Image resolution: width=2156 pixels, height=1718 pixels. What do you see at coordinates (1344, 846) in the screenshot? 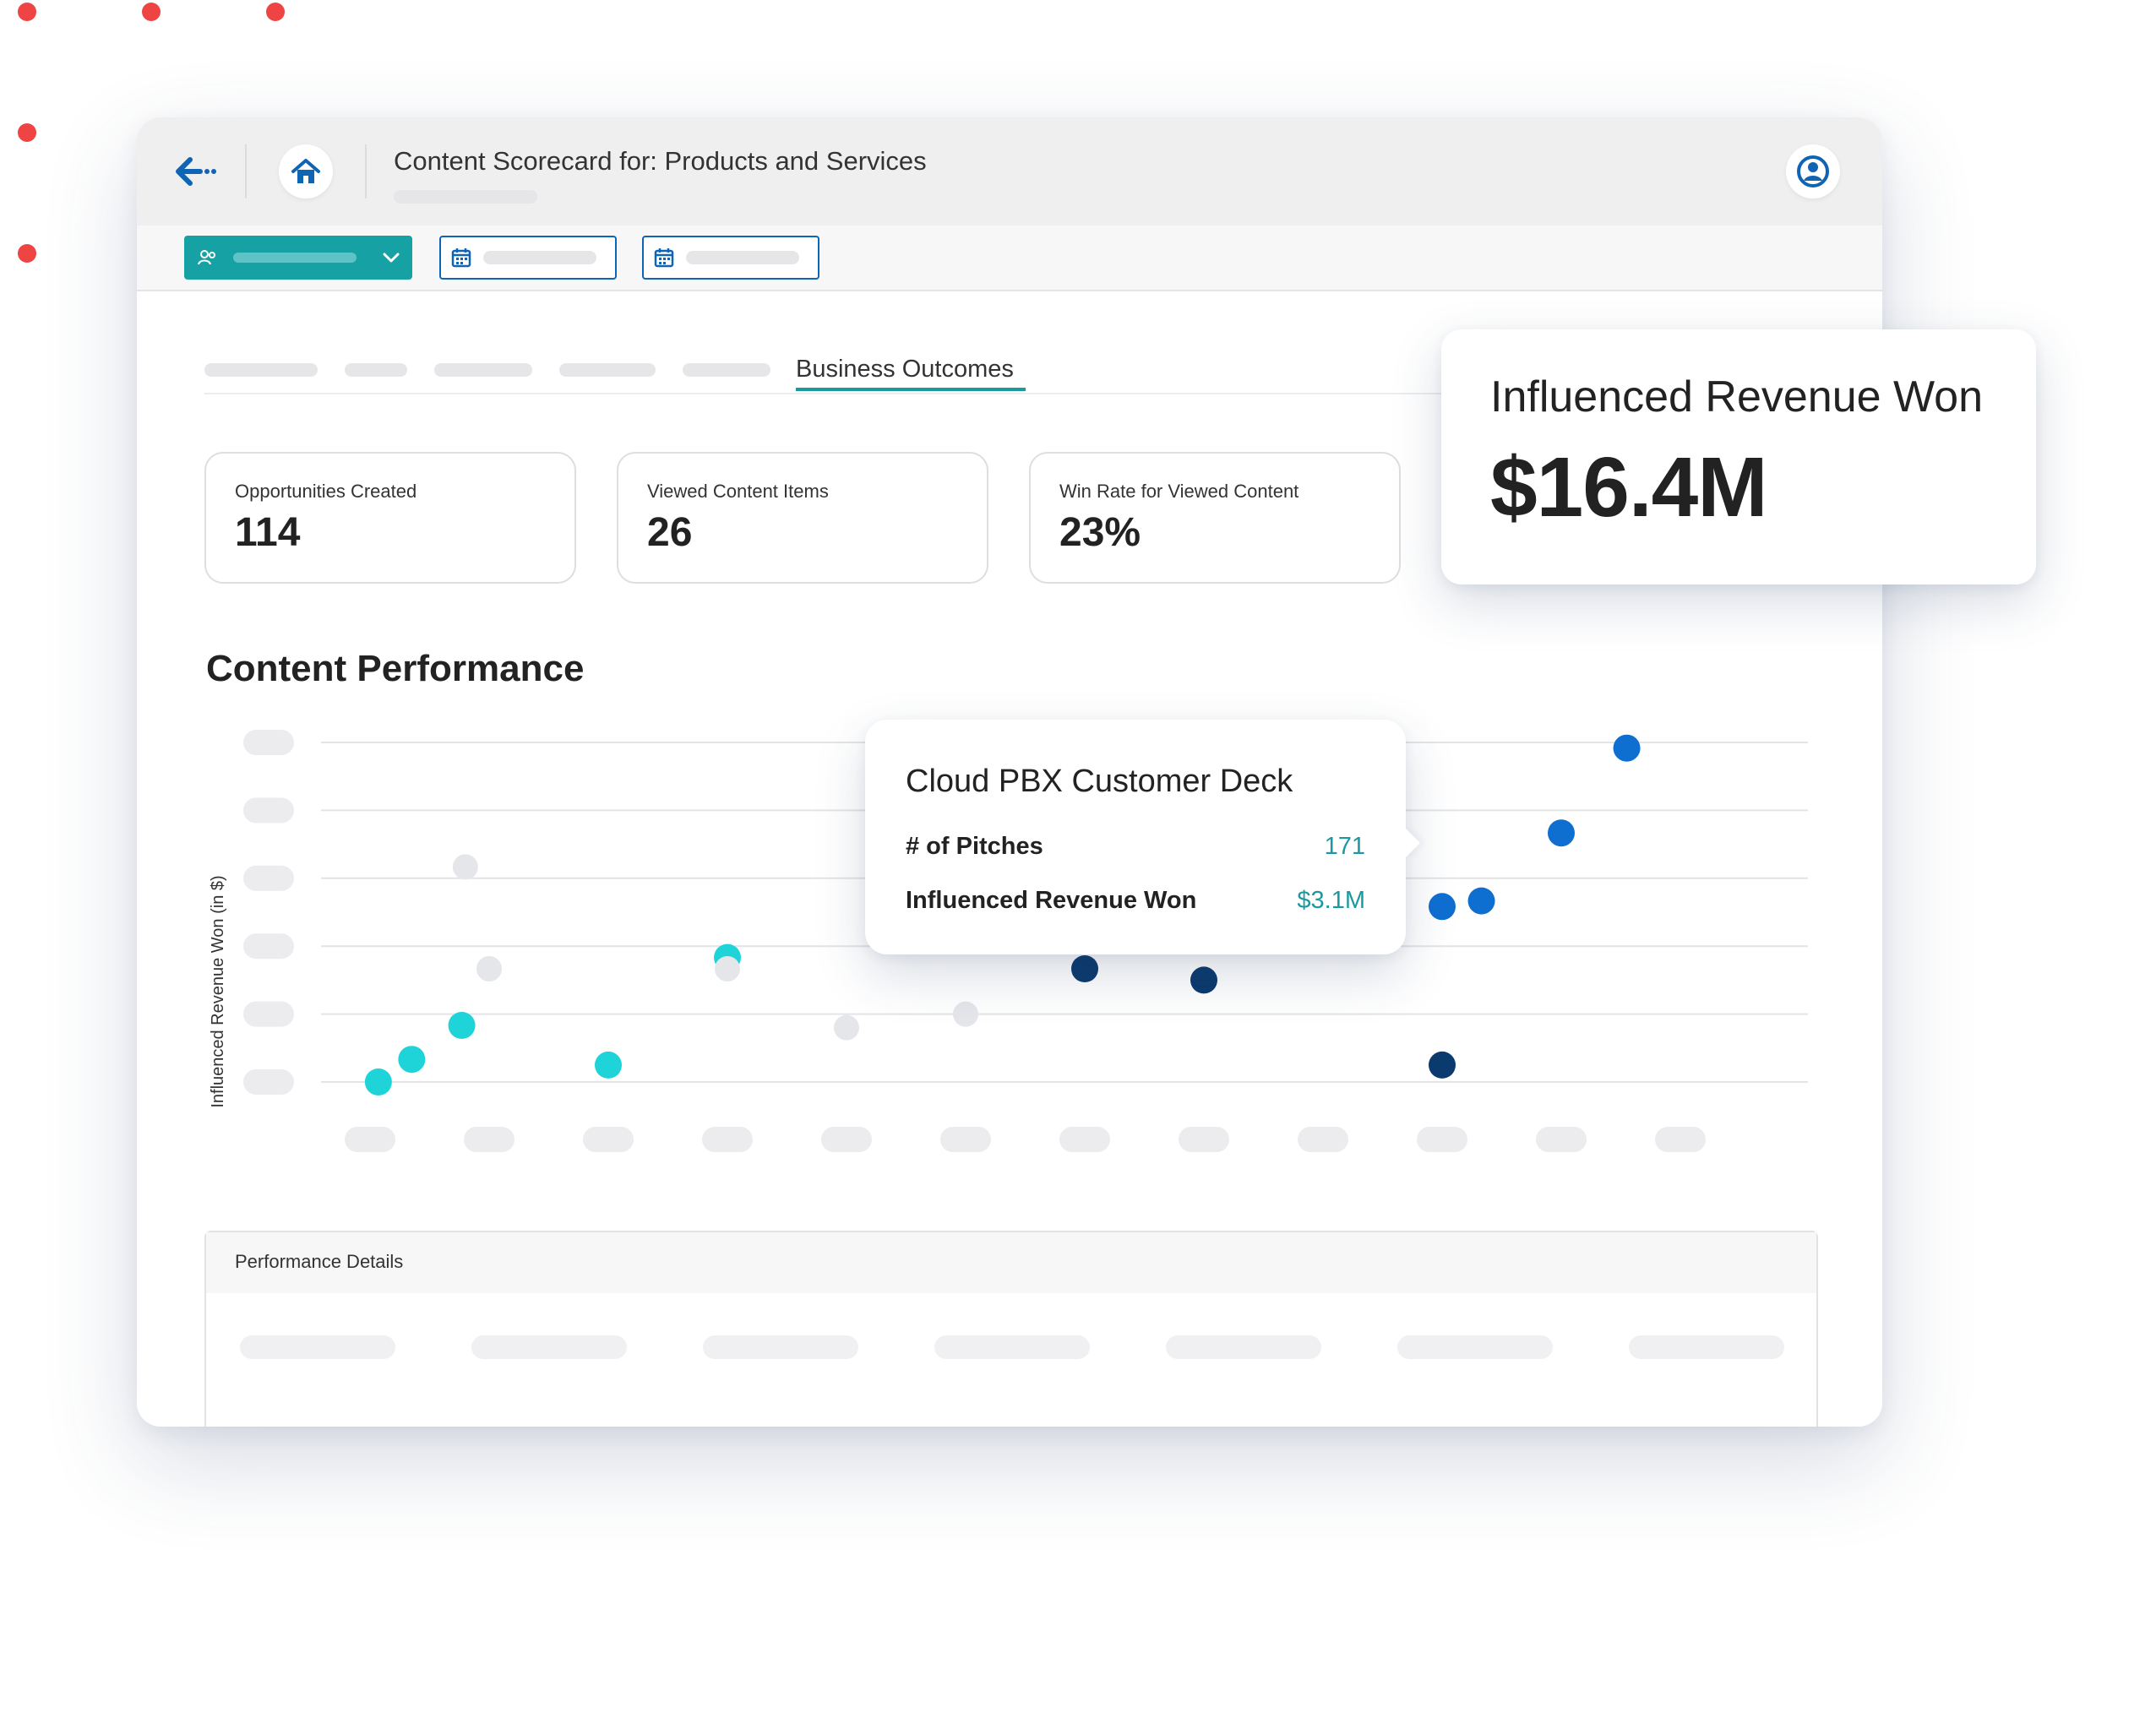
I see `tooltip-value: 171` at bounding box center [1344, 846].